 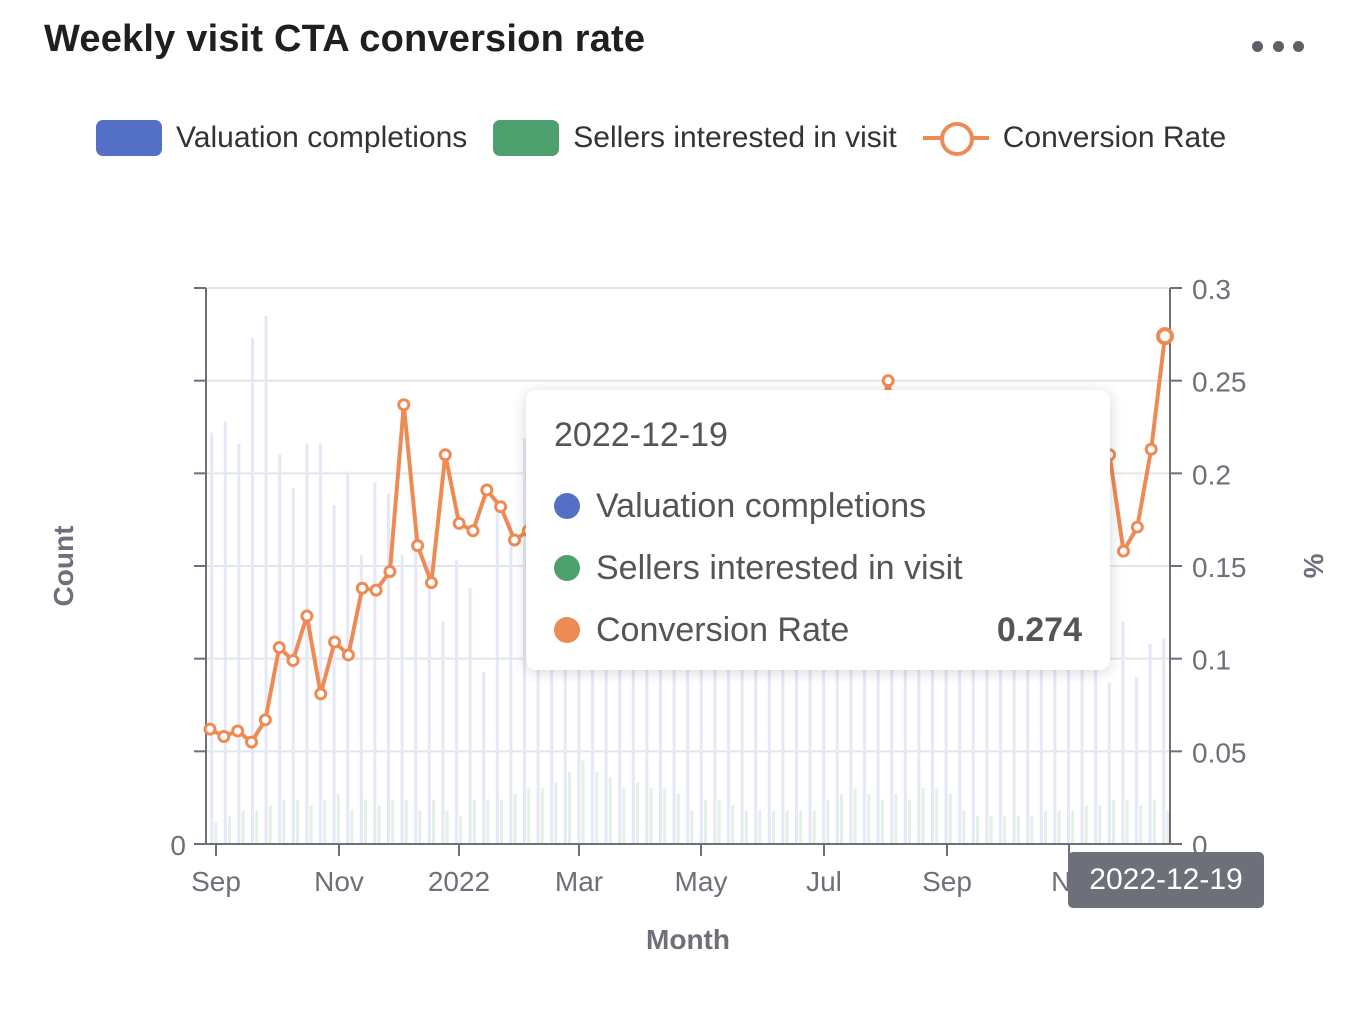 What do you see at coordinates (761, 505) in the screenshot?
I see `tooltip-series-name: Valuation completions` at bounding box center [761, 505].